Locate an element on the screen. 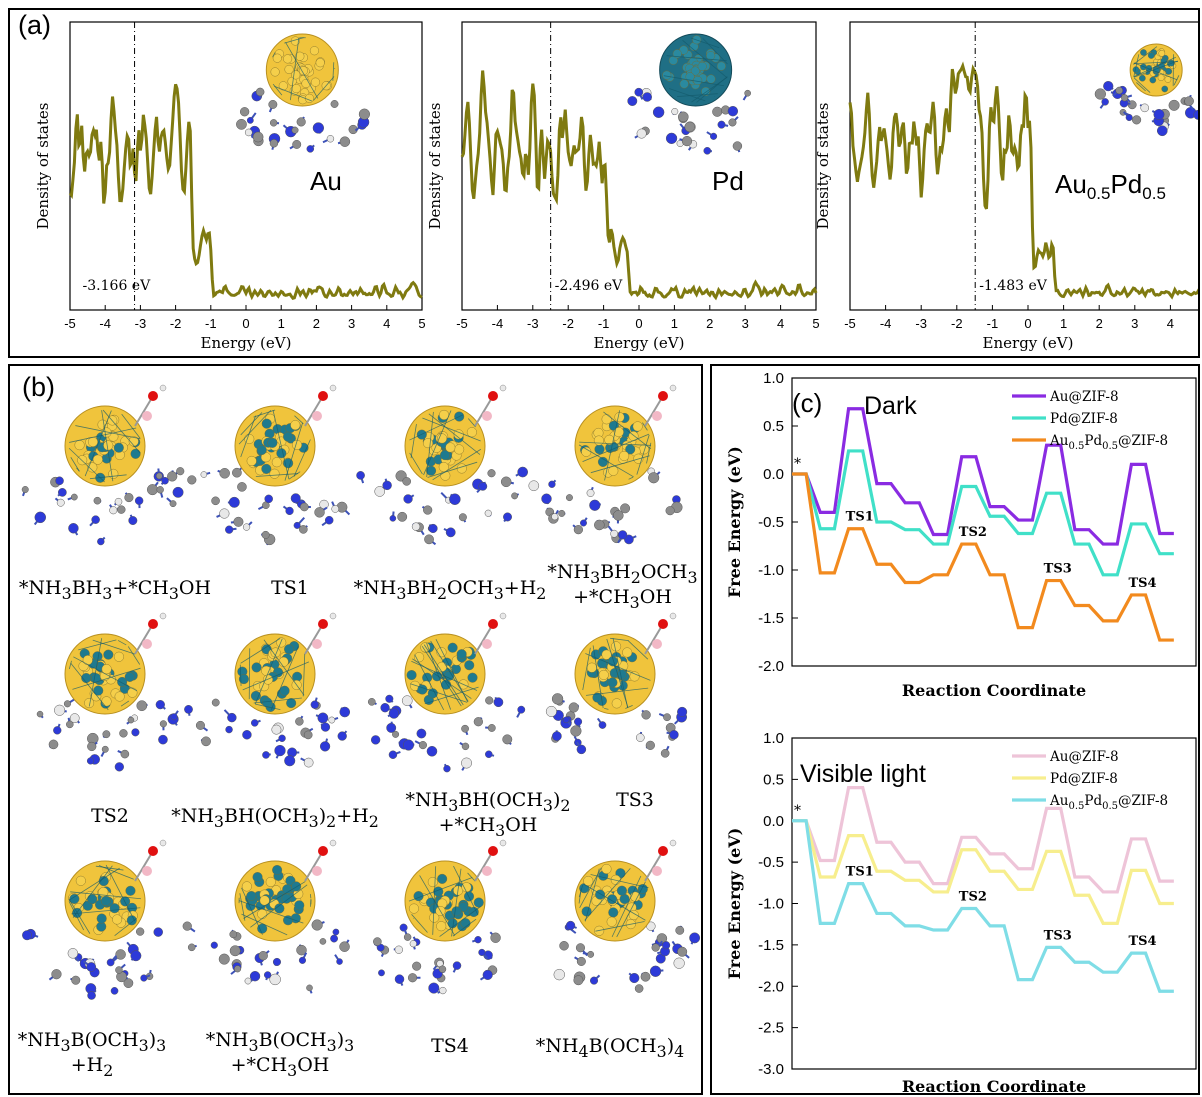 The width and height of the screenshot is (1202, 1097). x-axis-label: Energy (eV) is located at coordinates (1028, 343).